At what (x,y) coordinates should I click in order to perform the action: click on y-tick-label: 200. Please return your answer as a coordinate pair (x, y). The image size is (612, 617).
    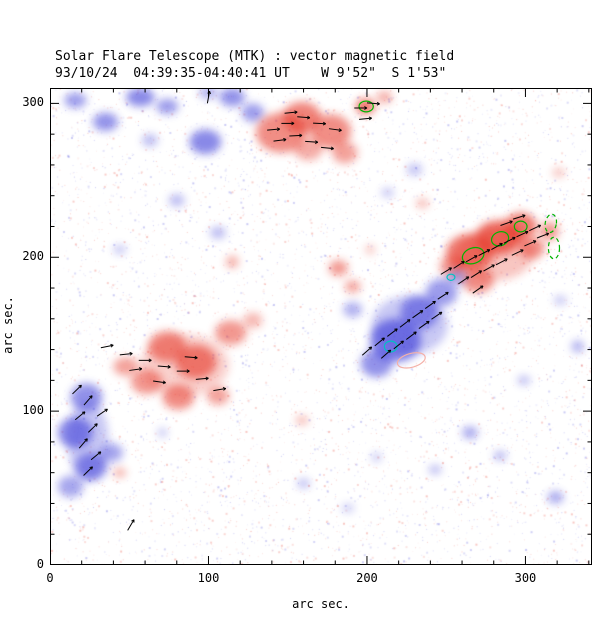
    Looking at the image, I should click on (33, 256).